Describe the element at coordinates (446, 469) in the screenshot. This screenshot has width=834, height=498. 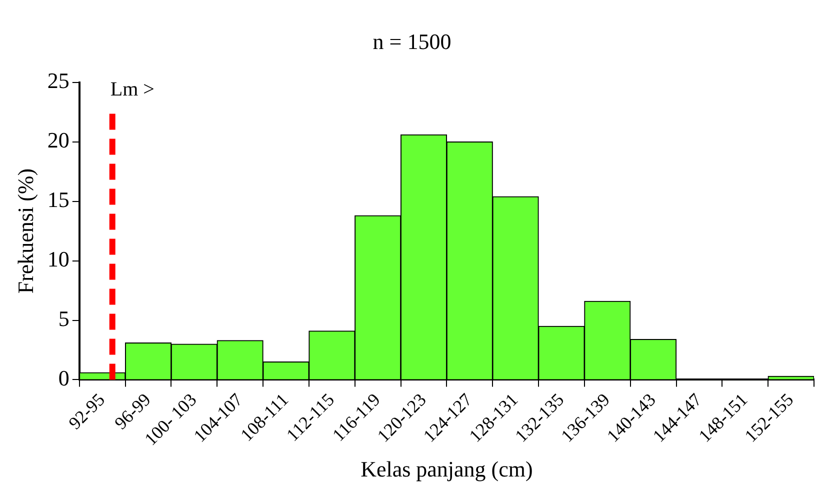
I see `x-axis-title: Kelas panjang (cm)` at that location.